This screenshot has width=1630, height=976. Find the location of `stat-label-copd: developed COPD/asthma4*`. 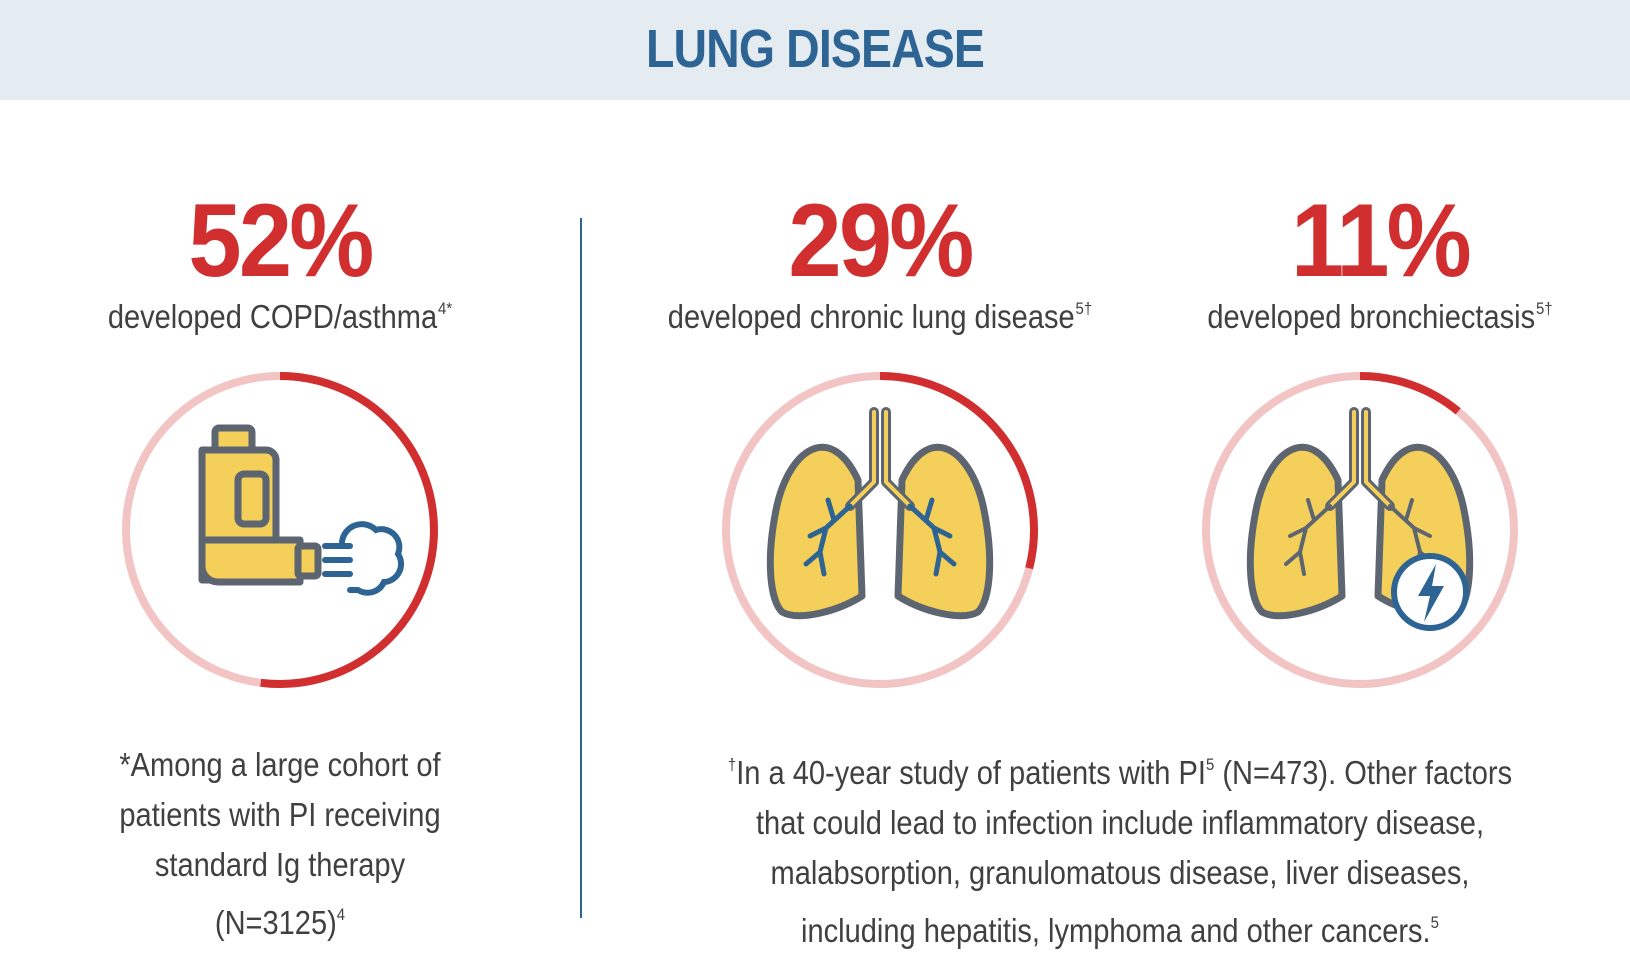

stat-label-copd: developed COPD/asthma4* is located at coordinates (280, 317).